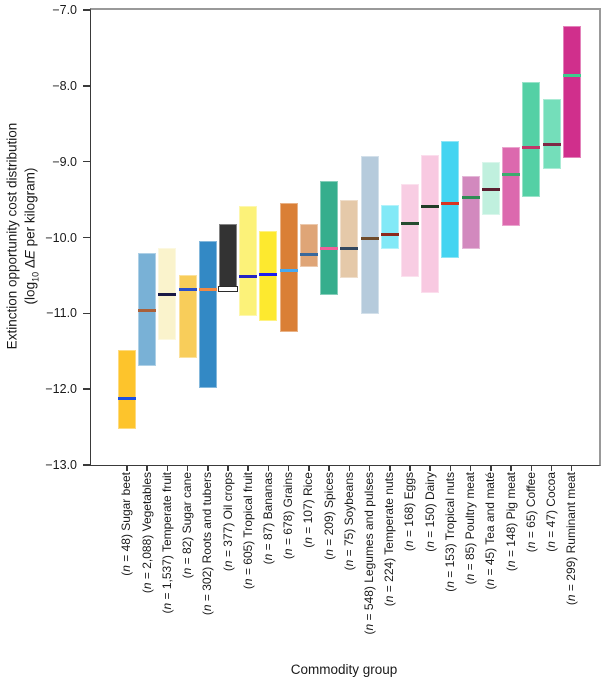  I want to click on x-tick-label: (n = 168) Eggs, so click(409, 512).